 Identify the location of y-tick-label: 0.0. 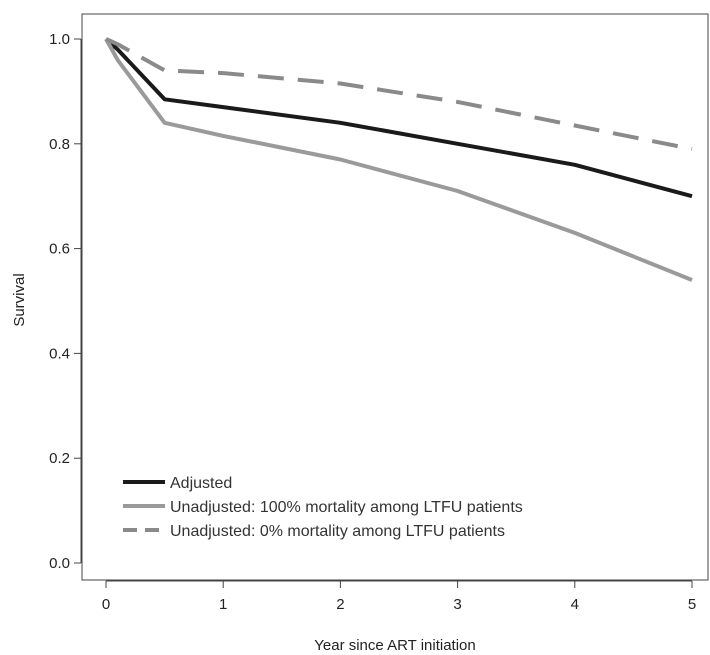
(59, 563).